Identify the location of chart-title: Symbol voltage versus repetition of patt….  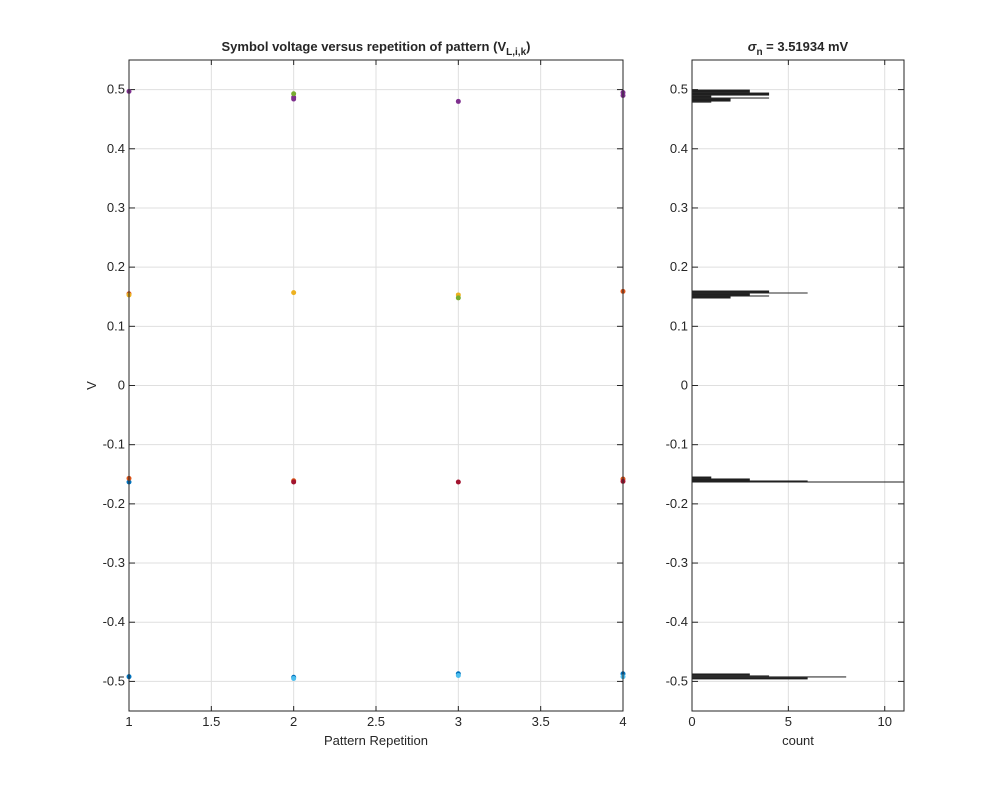
(376, 48).